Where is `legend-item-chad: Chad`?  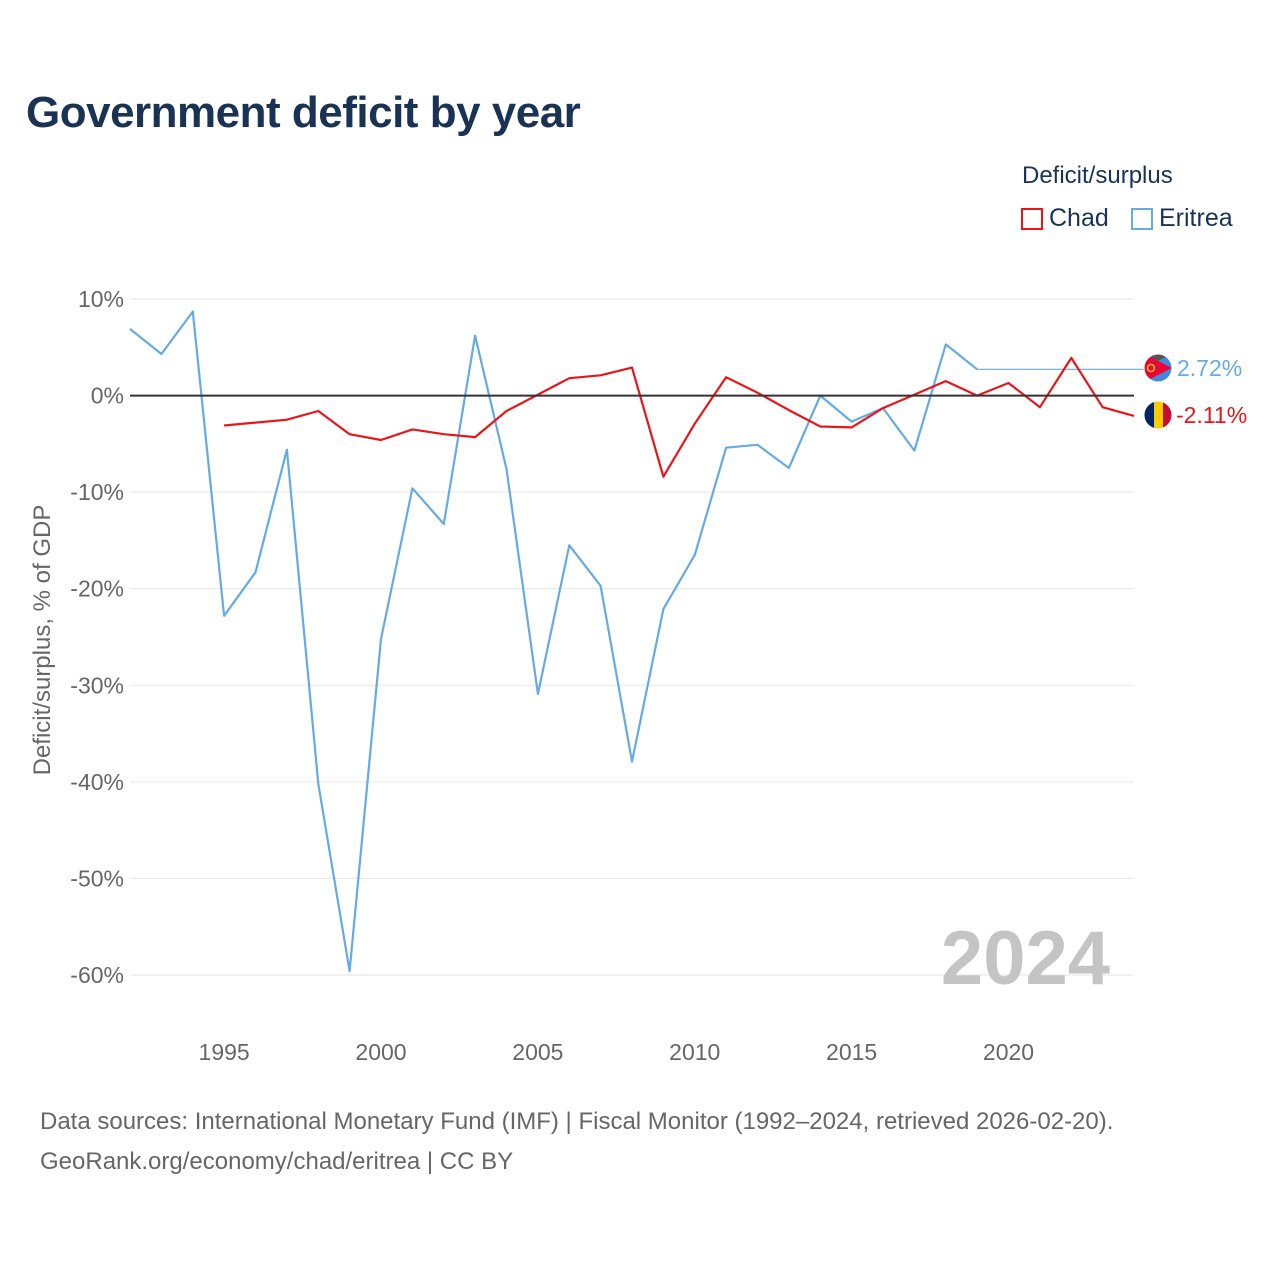 legend-item-chad: Chad is located at coordinates (1065, 218).